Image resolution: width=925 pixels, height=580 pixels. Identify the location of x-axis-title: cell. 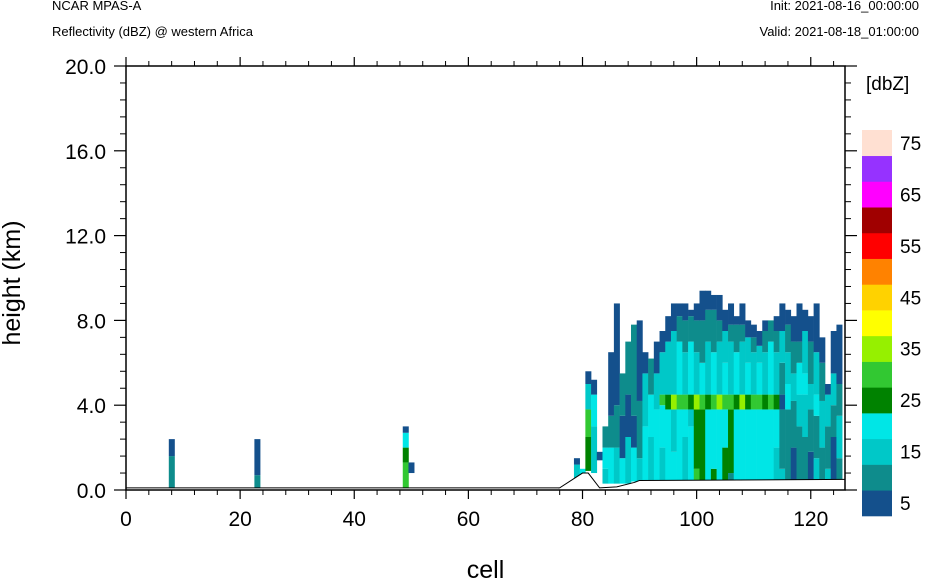
(486, 568).